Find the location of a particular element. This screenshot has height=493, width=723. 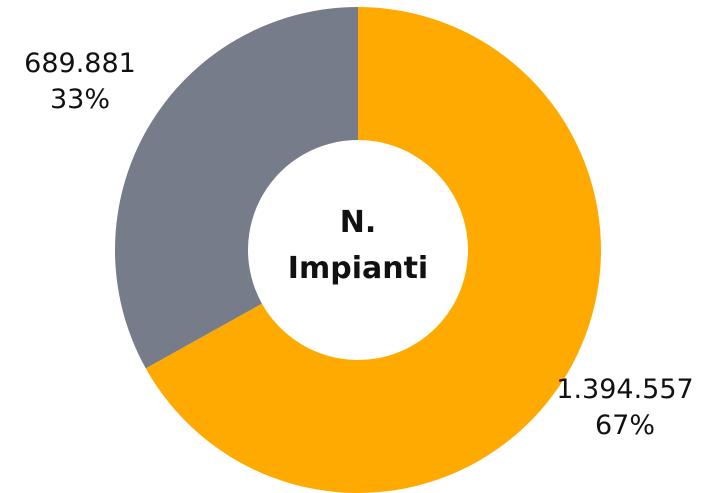

value-label: 1.394.557 is located at coordinates (624, 389).